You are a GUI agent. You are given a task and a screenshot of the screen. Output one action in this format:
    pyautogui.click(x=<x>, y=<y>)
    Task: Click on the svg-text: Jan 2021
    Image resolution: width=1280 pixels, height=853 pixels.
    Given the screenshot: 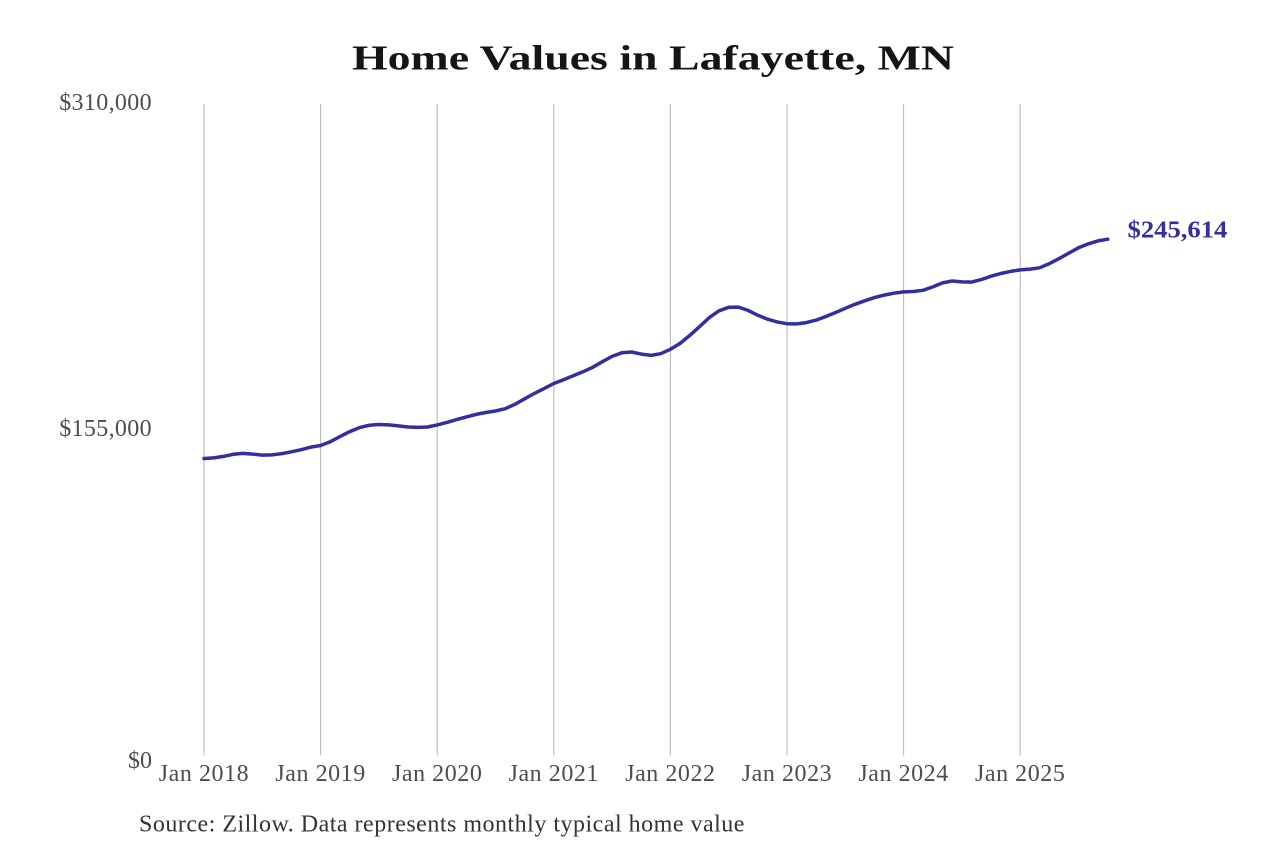 What is the action you would take?
    pyautogui.click(x=554, y=774)
    